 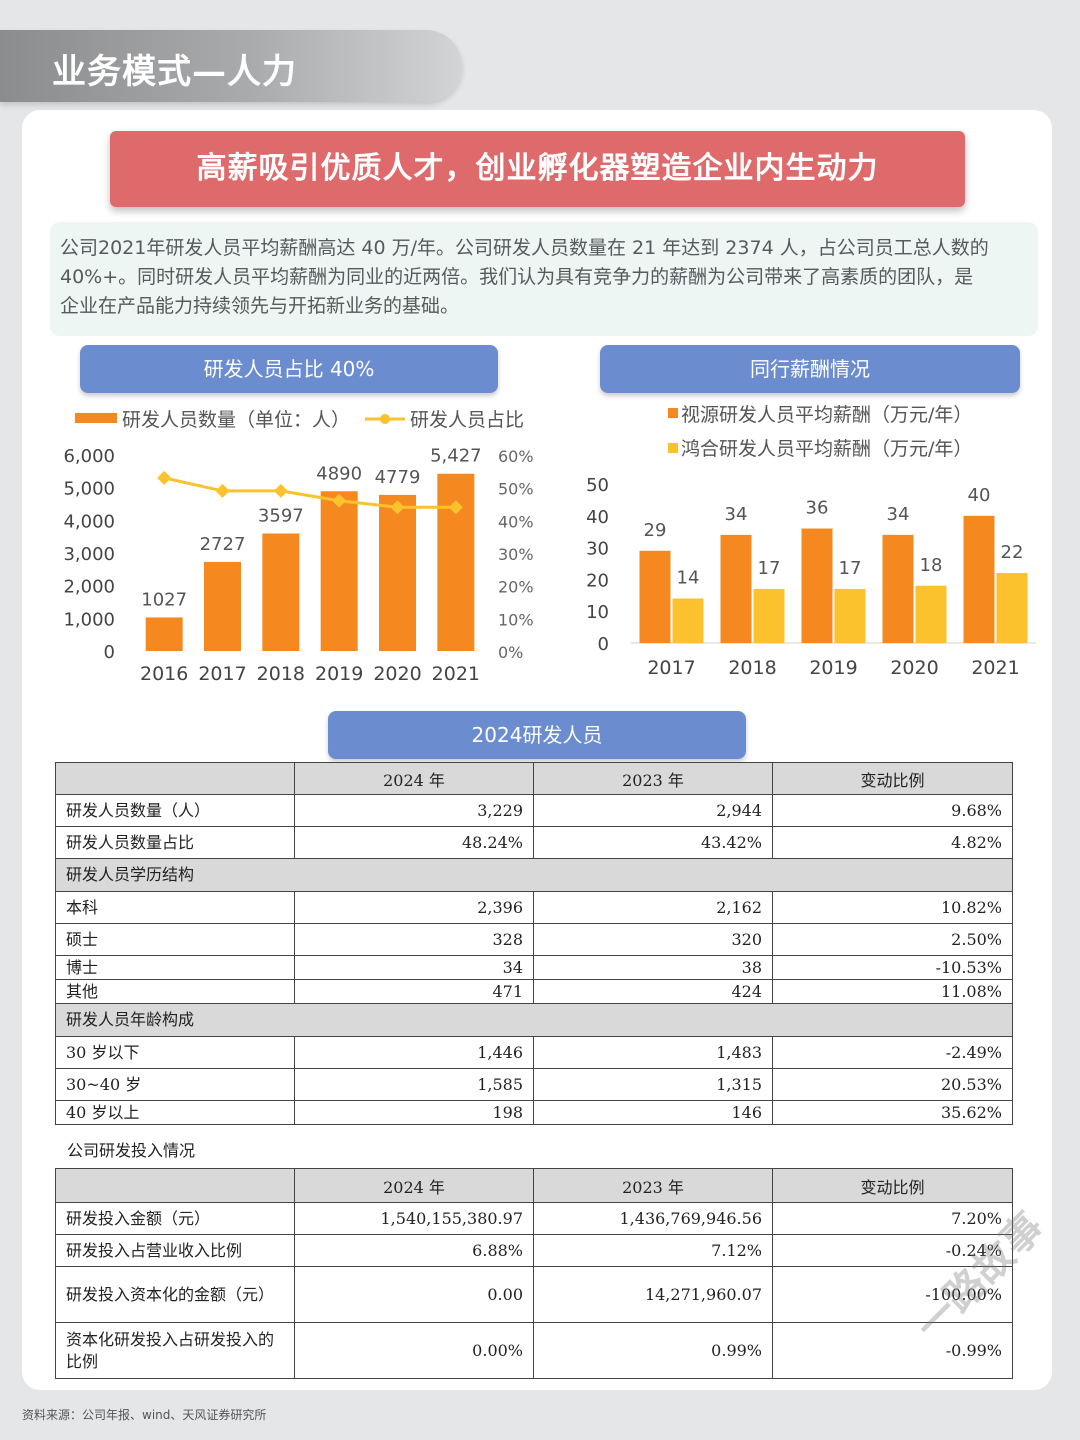 What do you see at coordinates (231, 66) in the screenshot?
I see `section-header: 业务模式—人力` at bounding box center [231, 66].